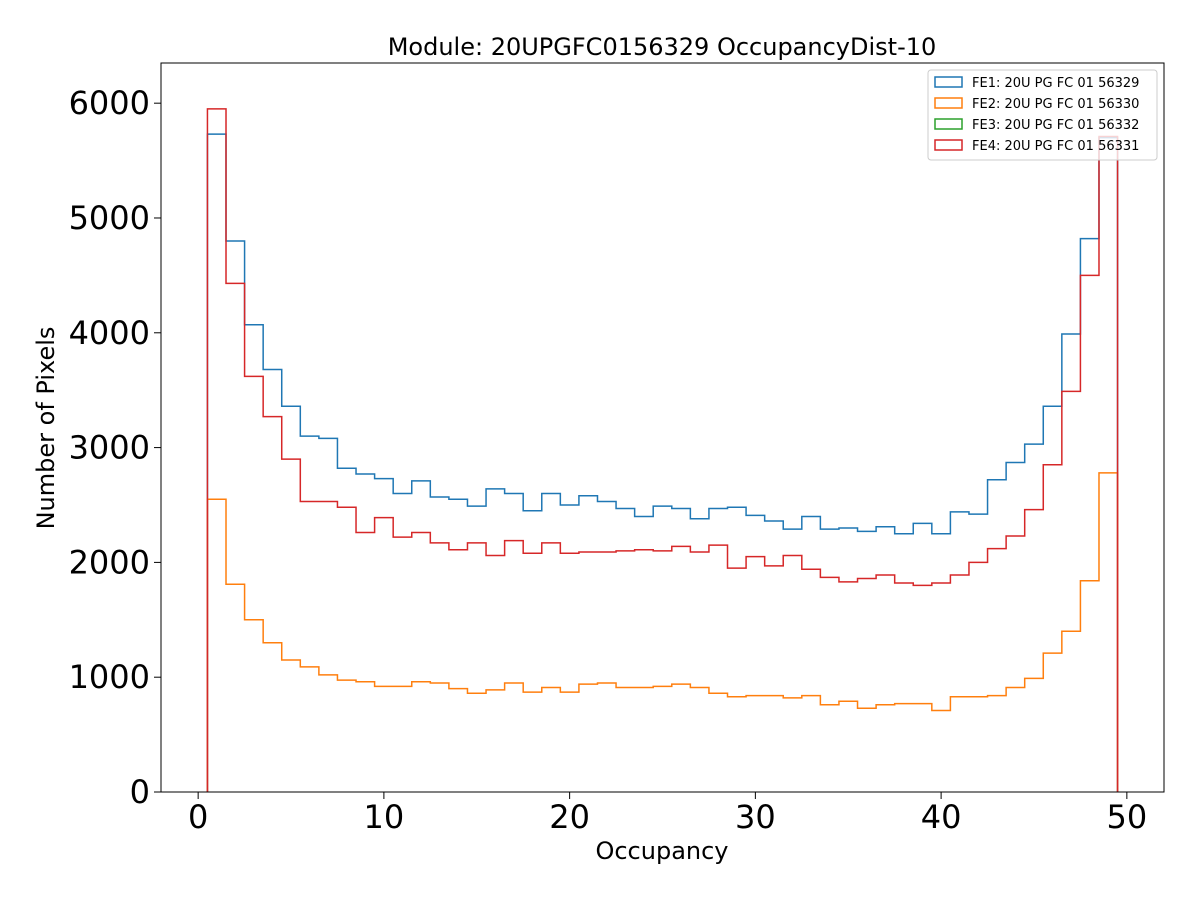 The width and height of the screenshot is (1200, 900). What do you see at coordinates (667, 814) in the screenshot?
I see `x-axis: 0 10 20 30 40 50` at bounding box center [667, 814].